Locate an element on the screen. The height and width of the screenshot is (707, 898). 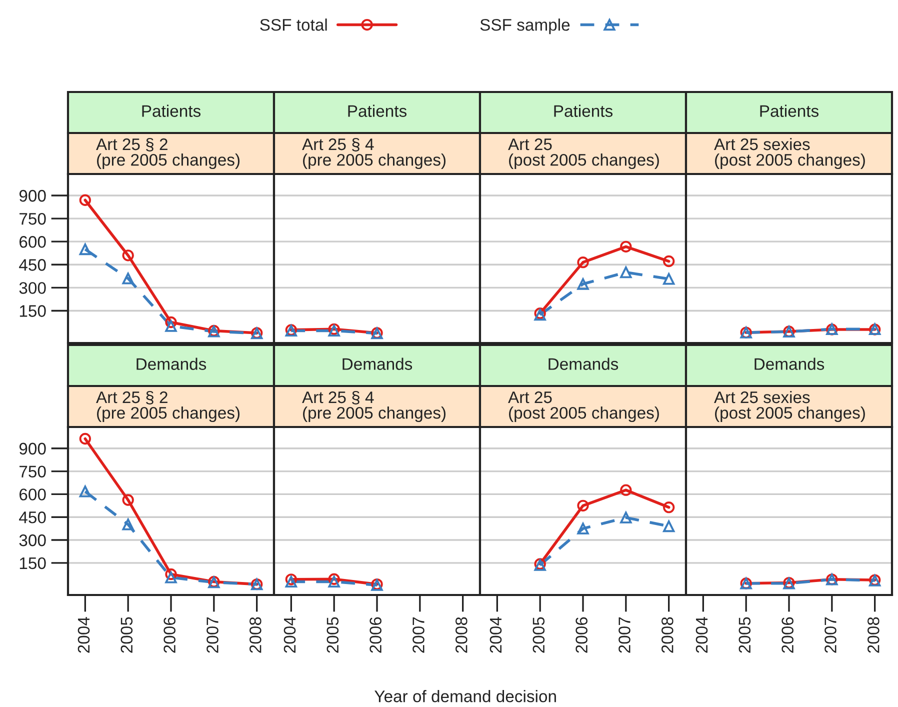
x-axis-title: Year of demand decision is located at coordinates (465, 696).